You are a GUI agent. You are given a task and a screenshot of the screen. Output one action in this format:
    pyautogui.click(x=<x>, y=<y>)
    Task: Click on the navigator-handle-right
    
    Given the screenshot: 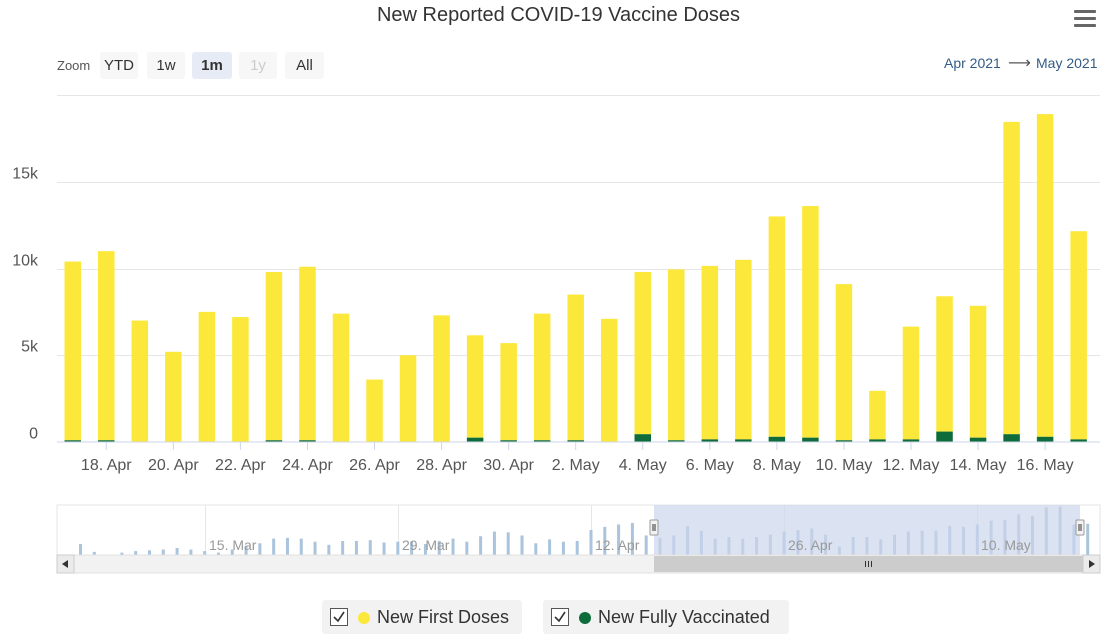 What is the action you would take?
    pyautogui.click(x=1080, y=527)
    